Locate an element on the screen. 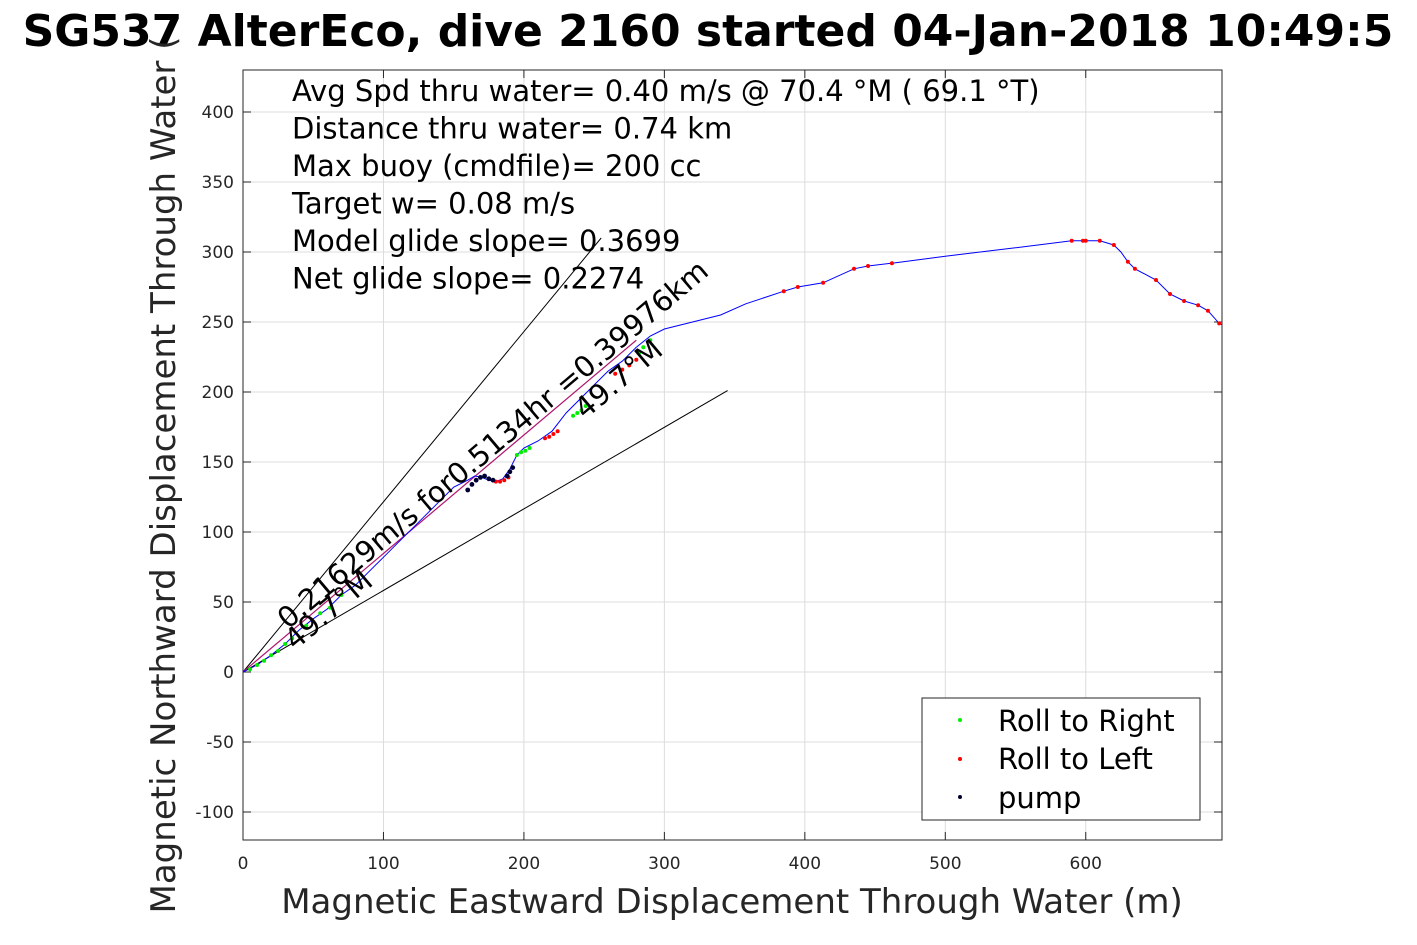  stats-annotation-line: Model glide slope= 0.3699 is located at coordinates (486, 241).